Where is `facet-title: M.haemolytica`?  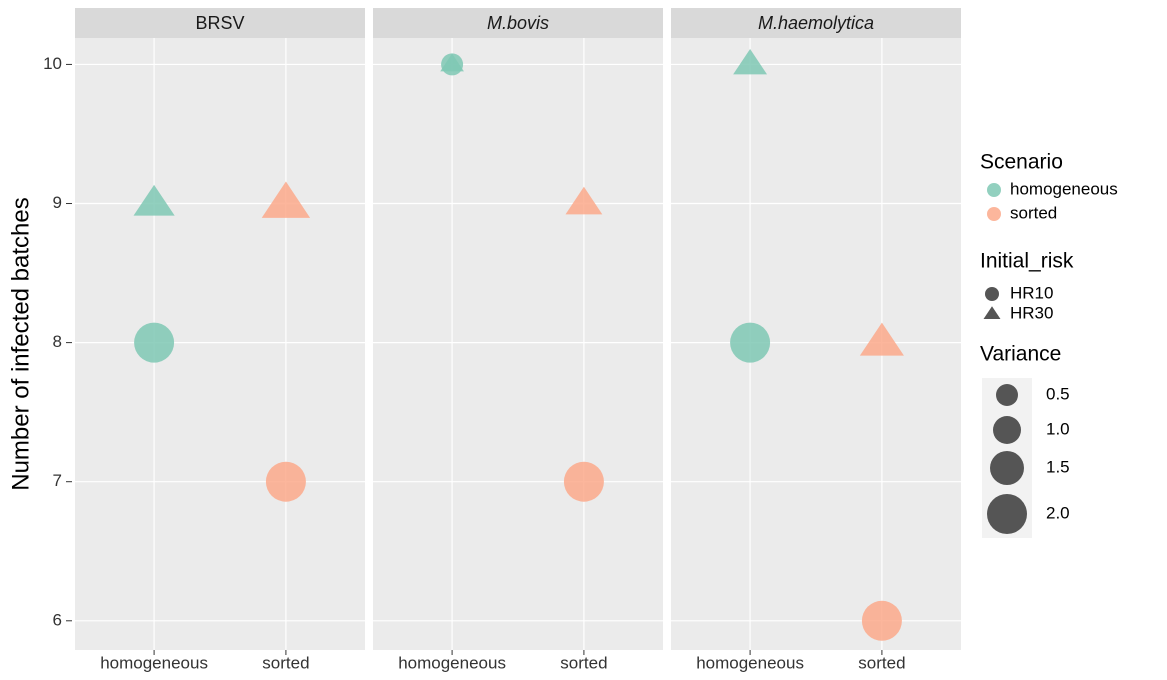 facet-title: M.haemolytica is located at coordinates (816, 23).